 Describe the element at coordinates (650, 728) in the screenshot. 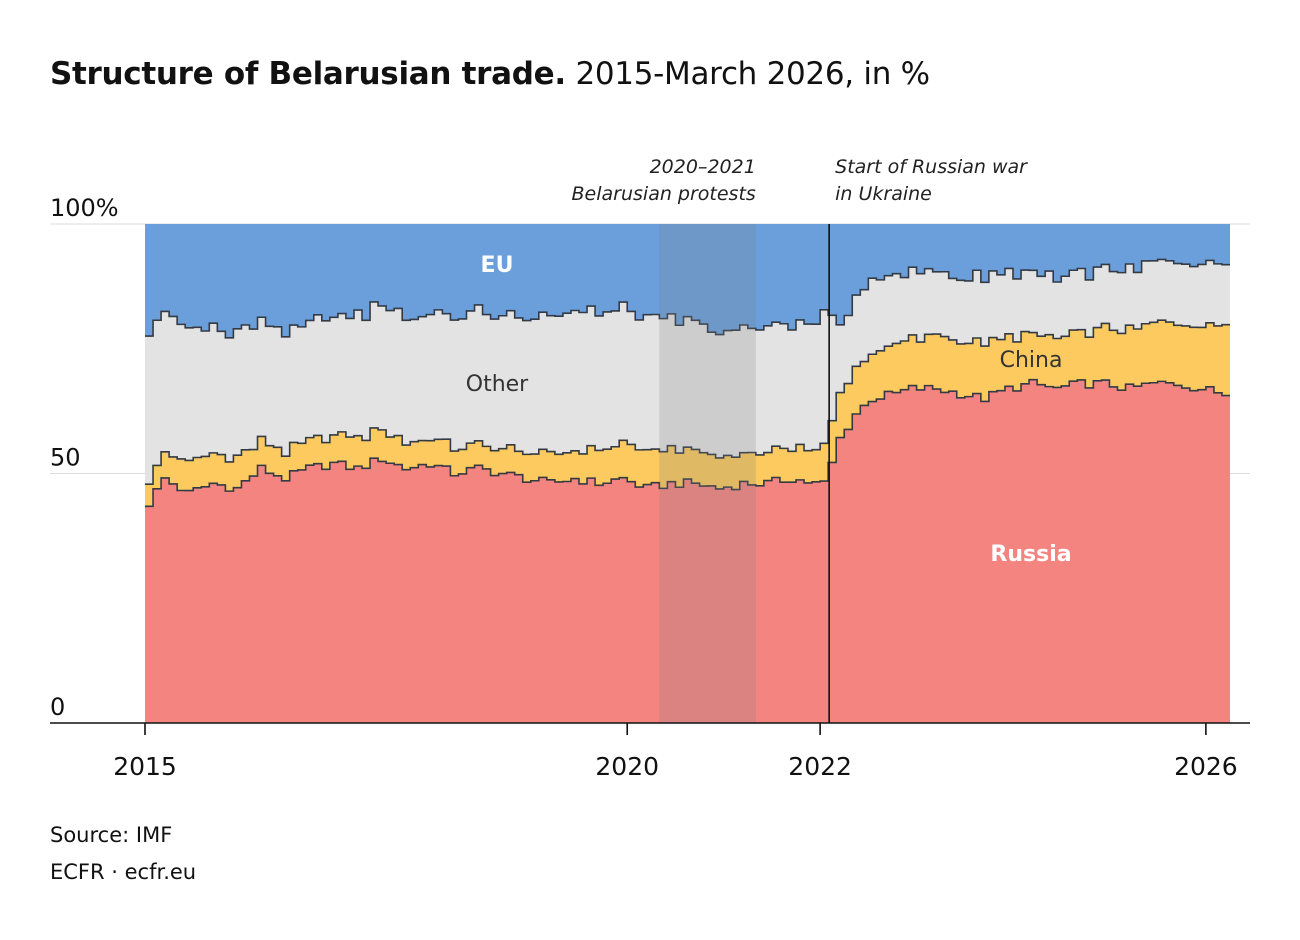

I see `axes` at that location.